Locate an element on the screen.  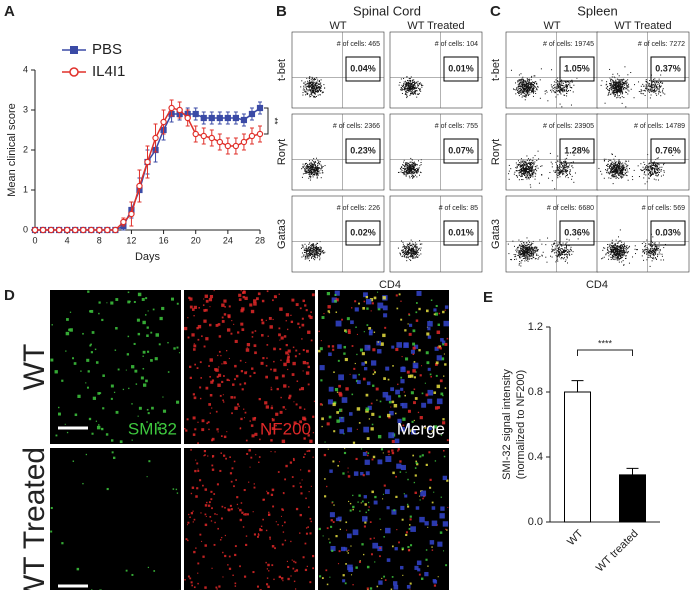
row-label: WT is located at coordinates (34, 367).